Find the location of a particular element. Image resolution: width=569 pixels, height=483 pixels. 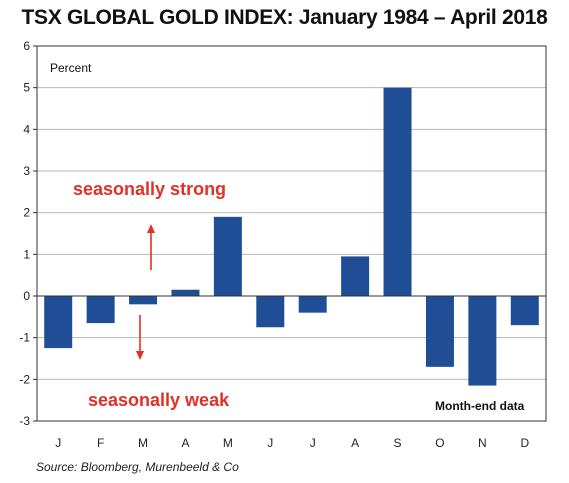

x-tick-label: F is located at coordinates (100, 443).